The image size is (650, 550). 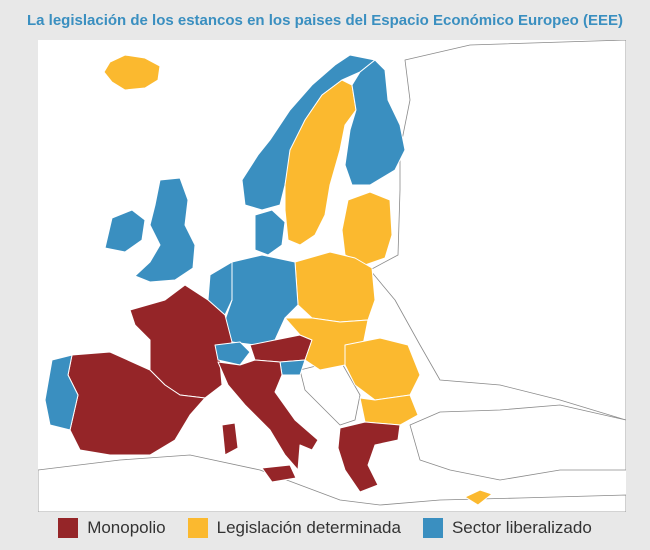 I want to click on benelux, so click(x=220, y=288).